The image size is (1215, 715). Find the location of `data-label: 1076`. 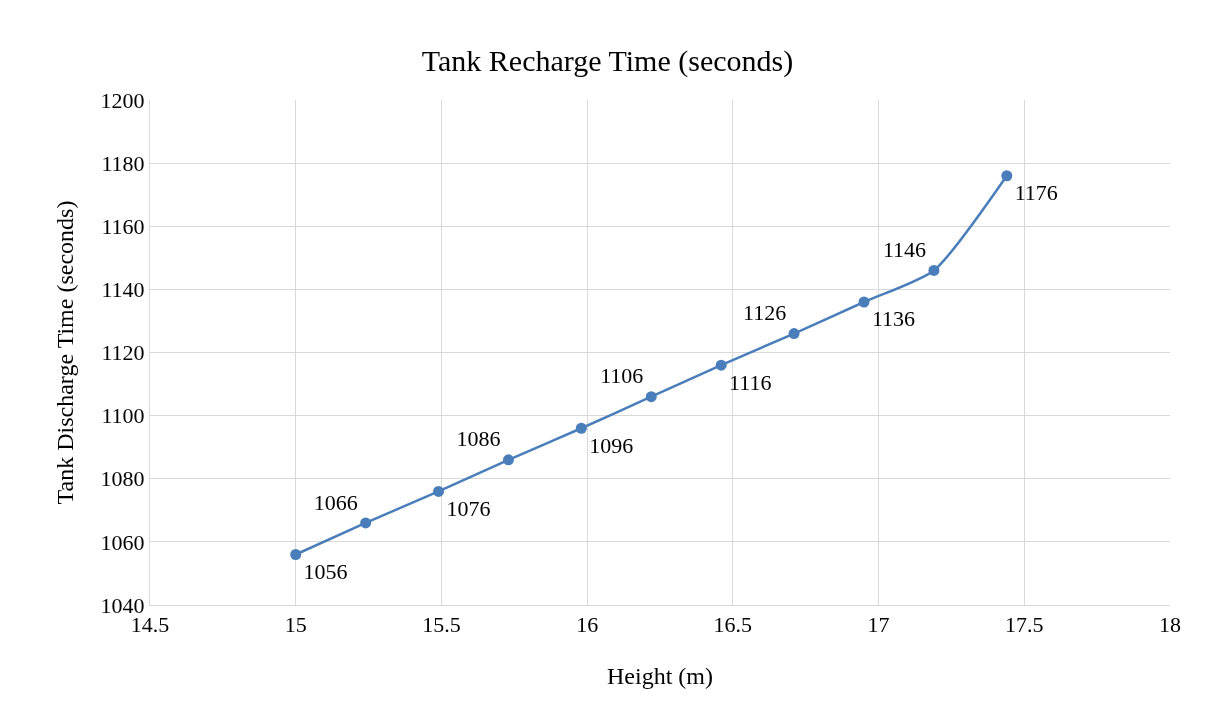

data-label: 1076 is located at coordinates (468, 508).